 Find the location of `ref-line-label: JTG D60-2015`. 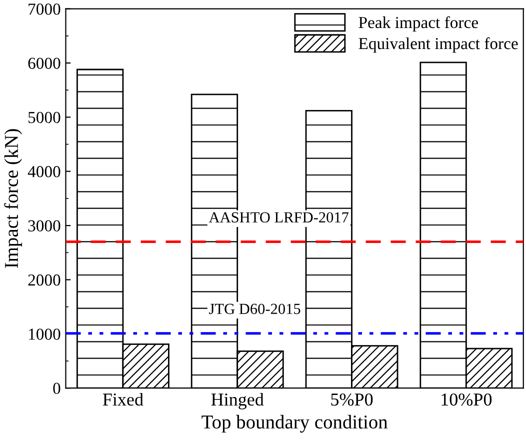

ref-line-label: JTG D60-2015 is located at coordinates (254, 309).